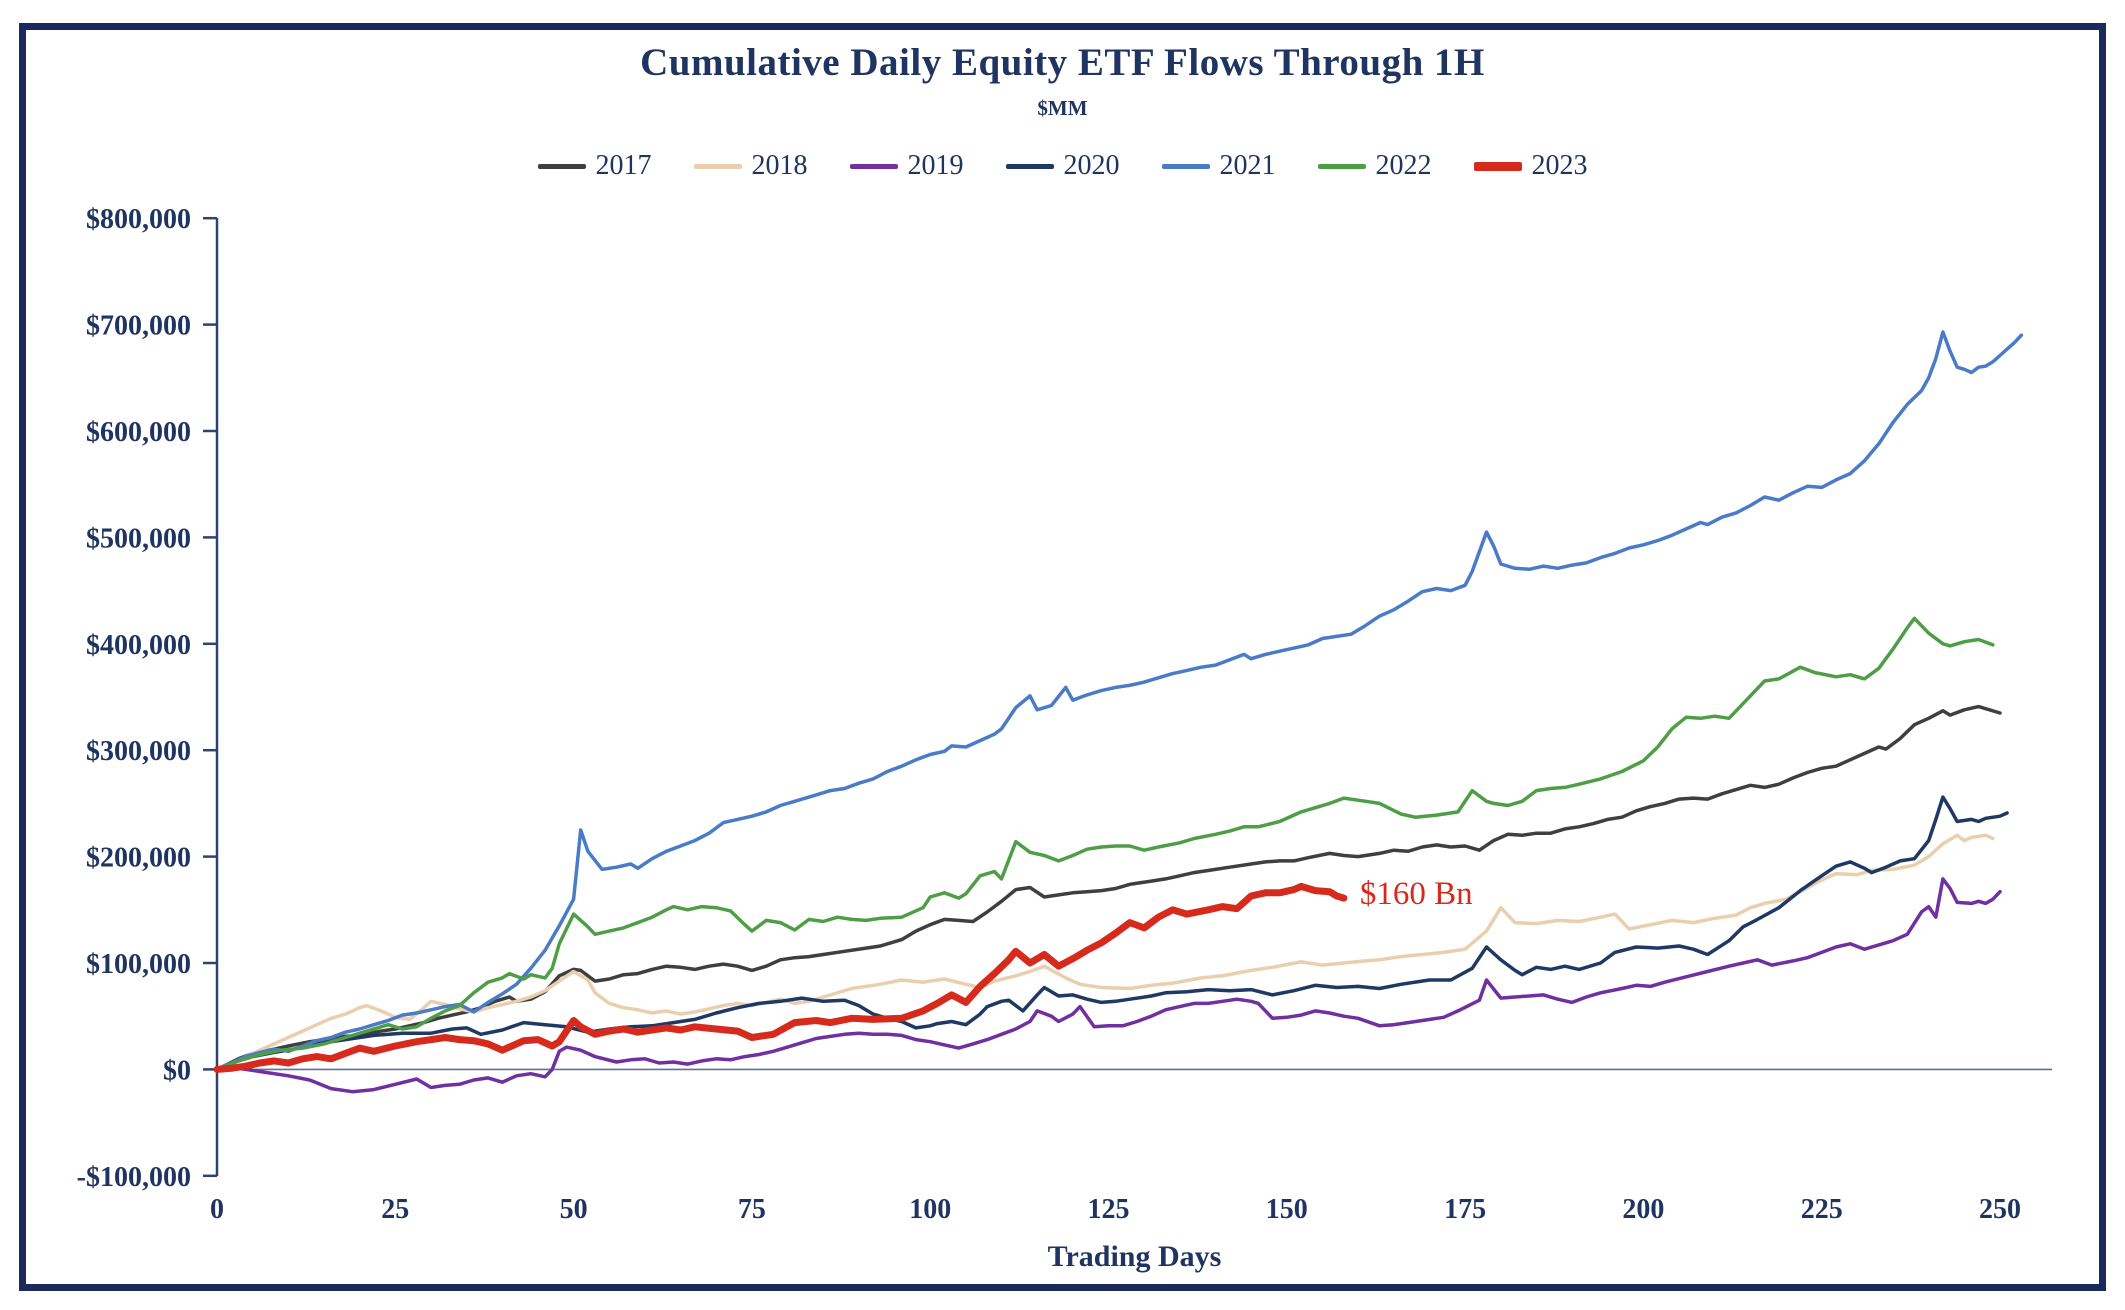 The height and width of the screenshot is (1310, 2125). I want to click on x-tick-label: 0, so click(217, 1209).